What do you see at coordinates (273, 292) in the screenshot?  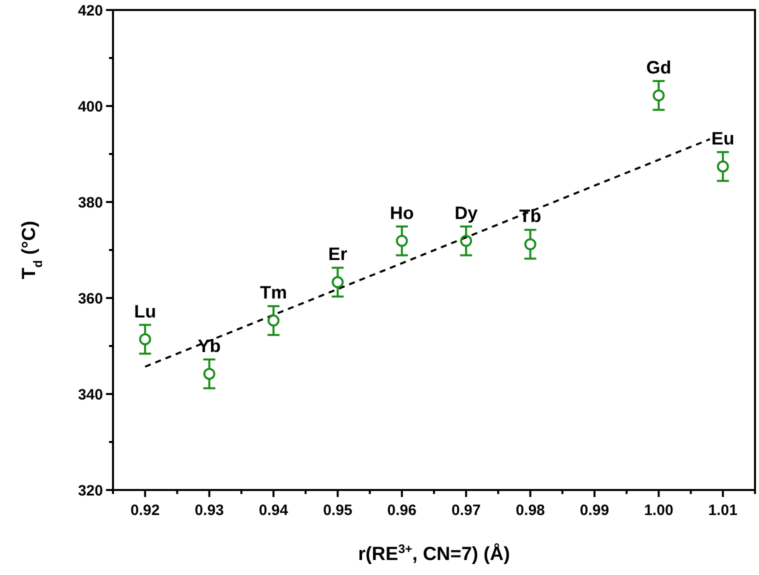 I see `annotation: Tm` at bounding box center [273, 292].